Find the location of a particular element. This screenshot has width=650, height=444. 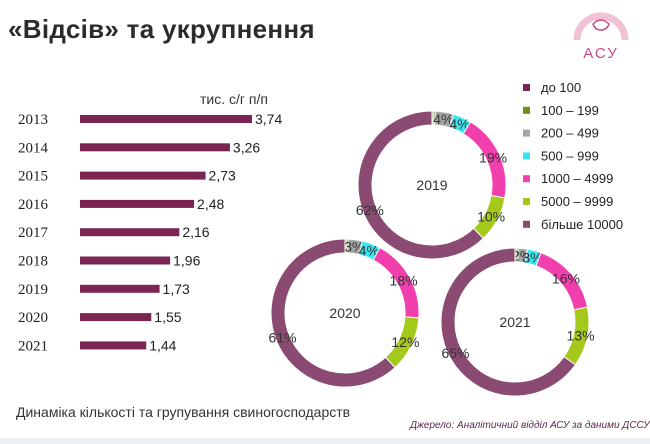

donut-slice-label: 3% is located at coordinates (354, 247).